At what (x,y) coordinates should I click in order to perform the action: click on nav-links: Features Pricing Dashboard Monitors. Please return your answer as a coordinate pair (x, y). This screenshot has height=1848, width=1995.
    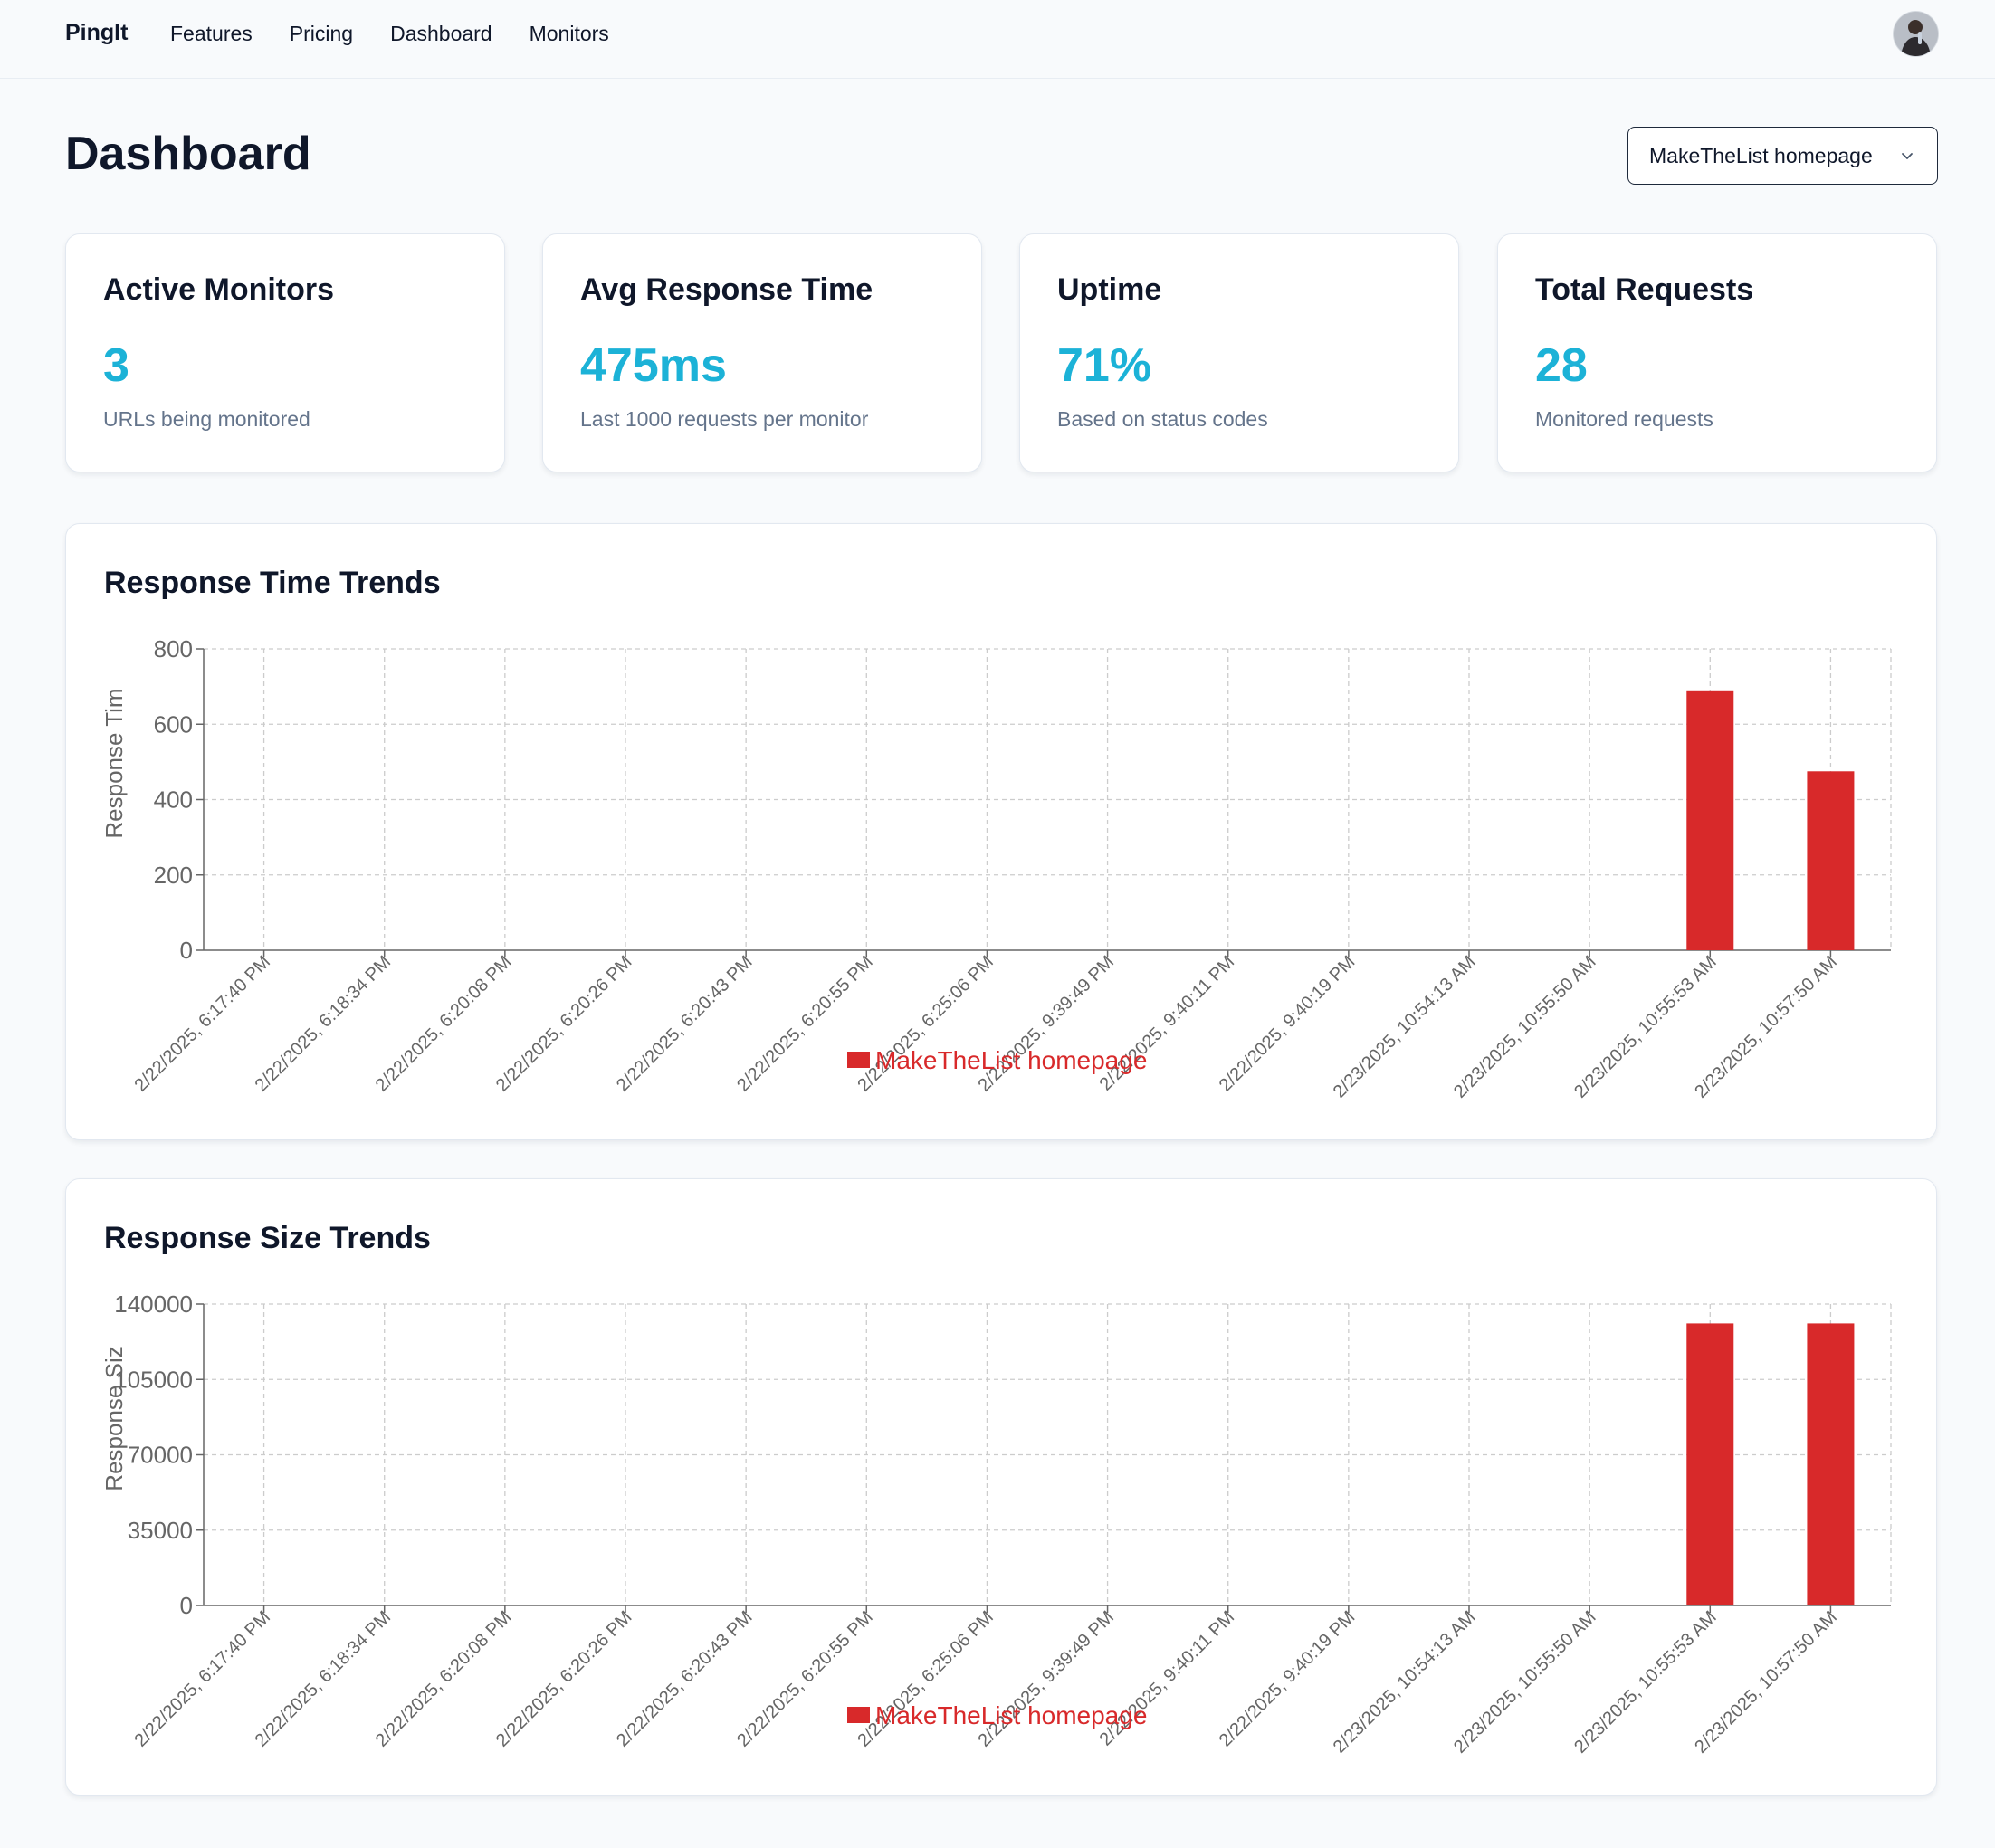
    Looking at the image, I should click on (390, 34).